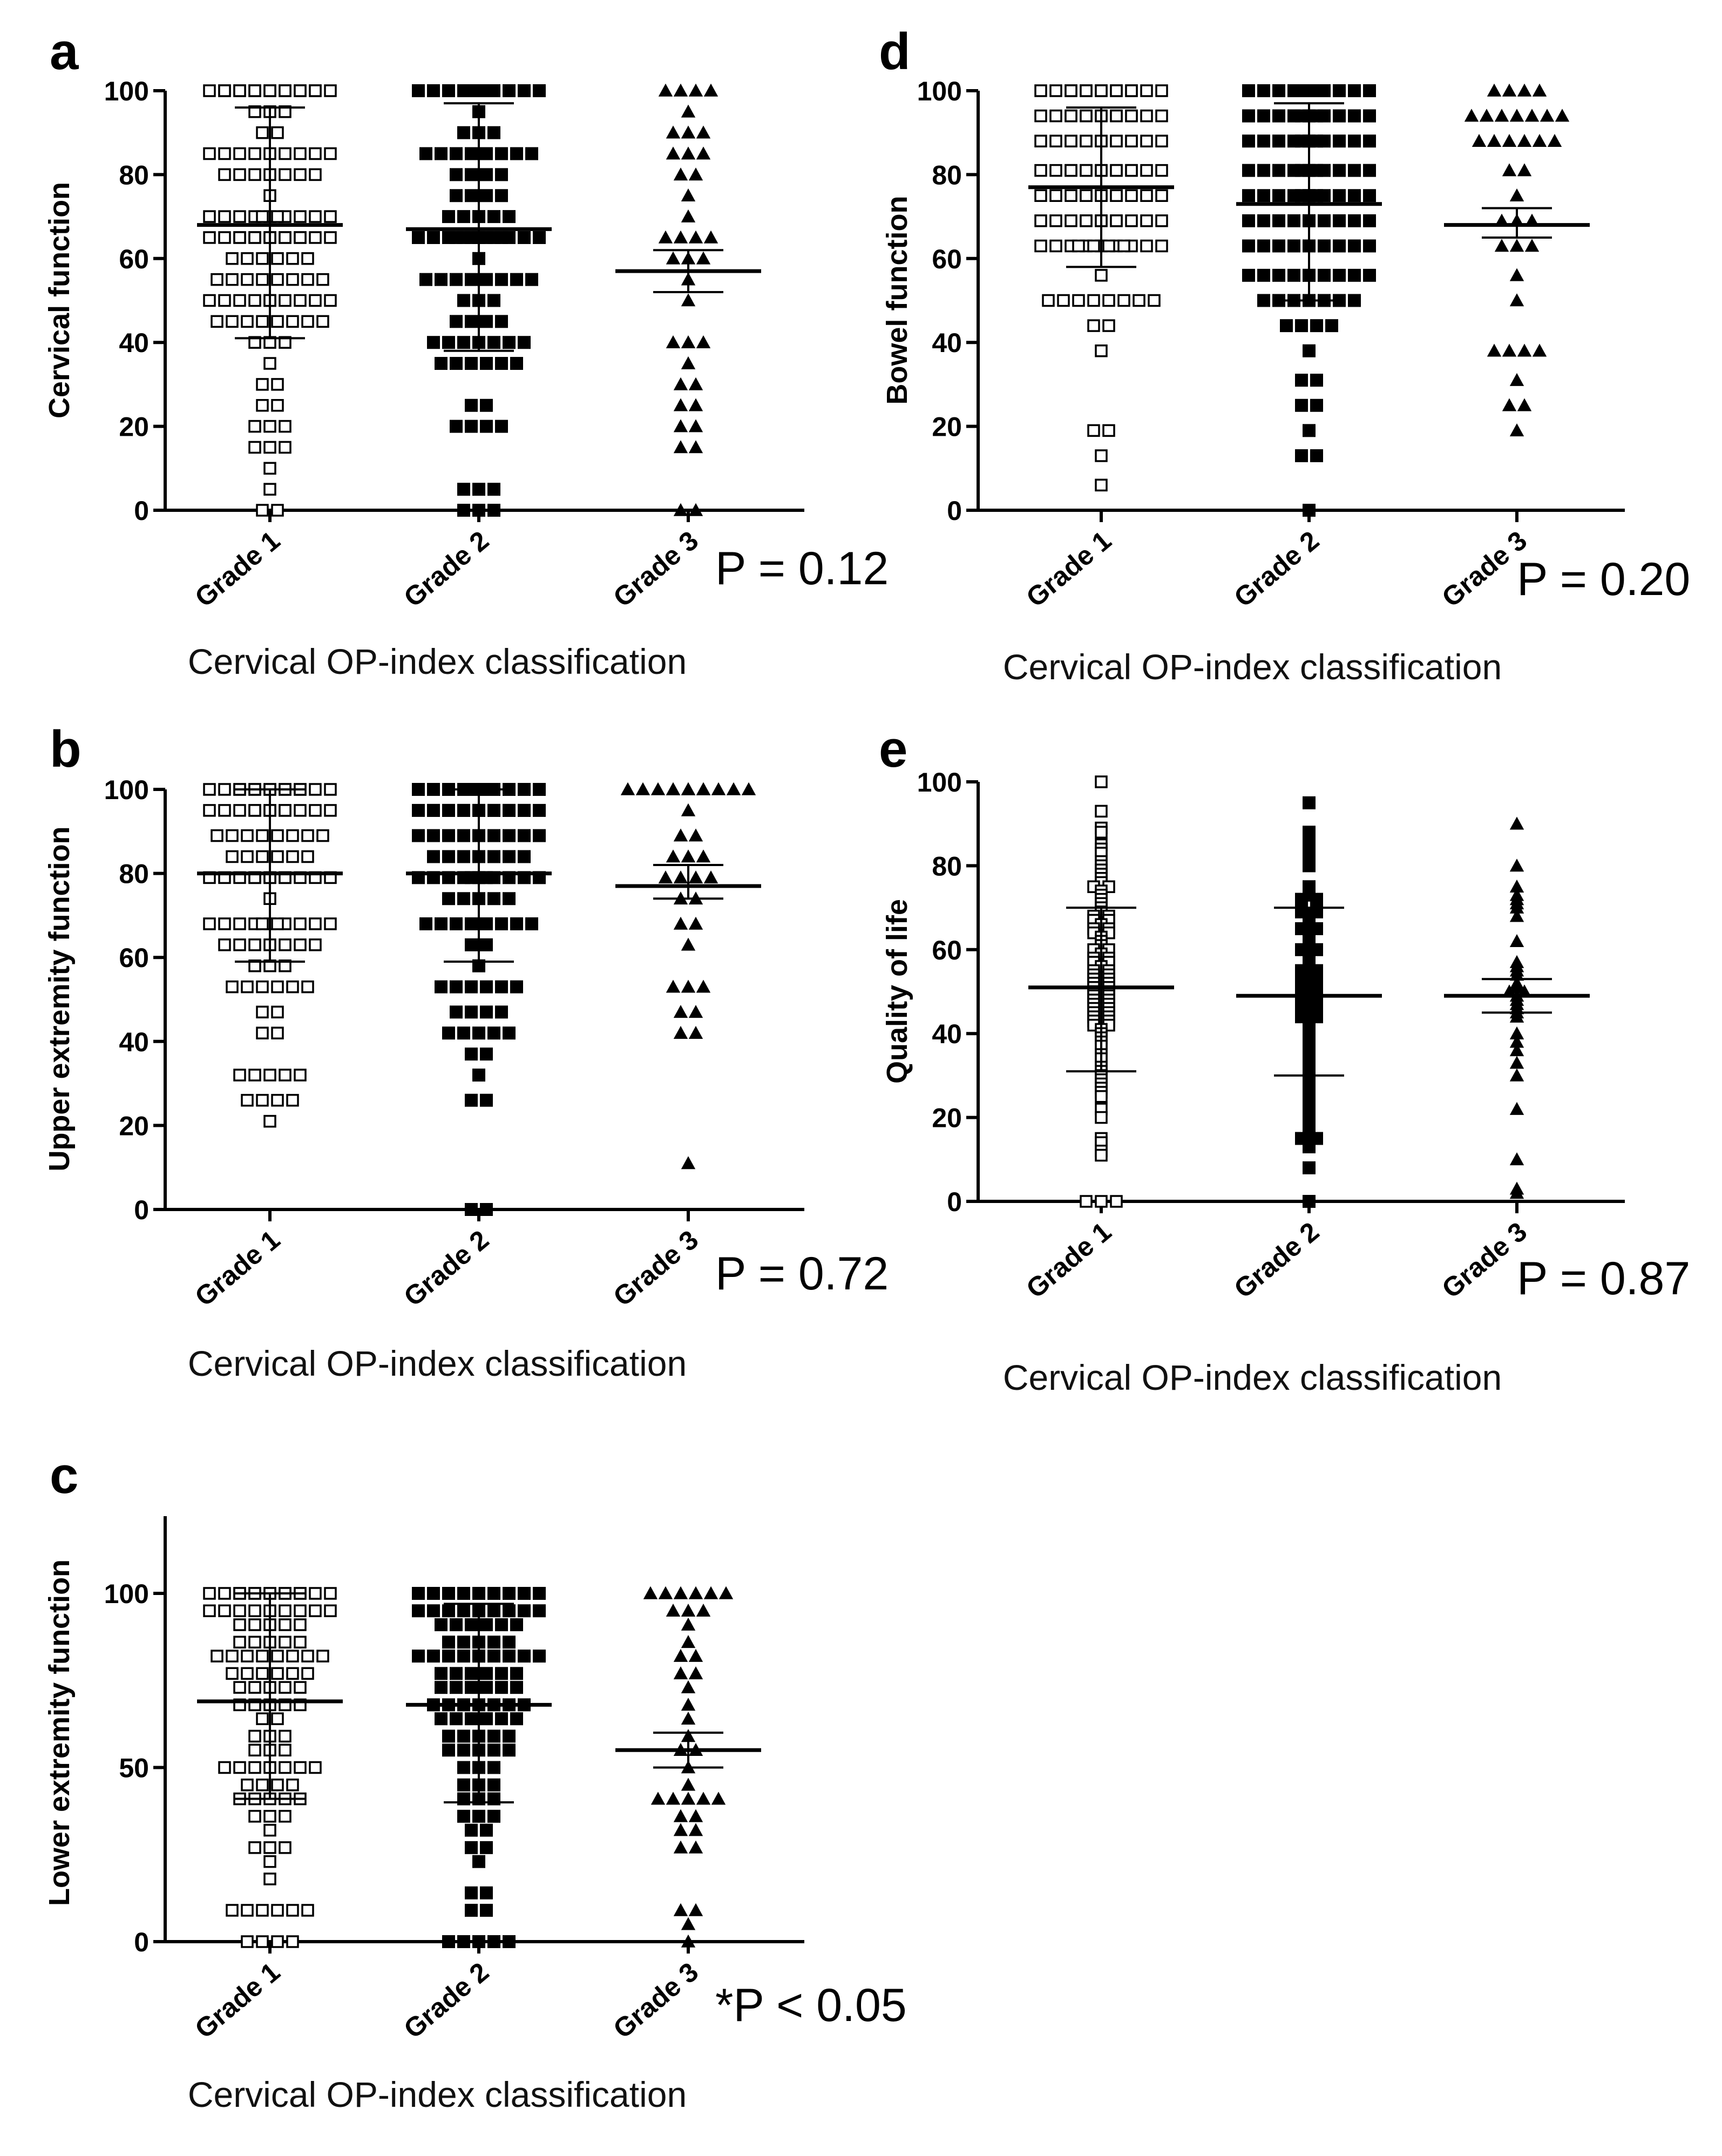 The width and height of the screenshot is (1722, 2156). I want to click on y-tick-label: 40, so click(947, 343).